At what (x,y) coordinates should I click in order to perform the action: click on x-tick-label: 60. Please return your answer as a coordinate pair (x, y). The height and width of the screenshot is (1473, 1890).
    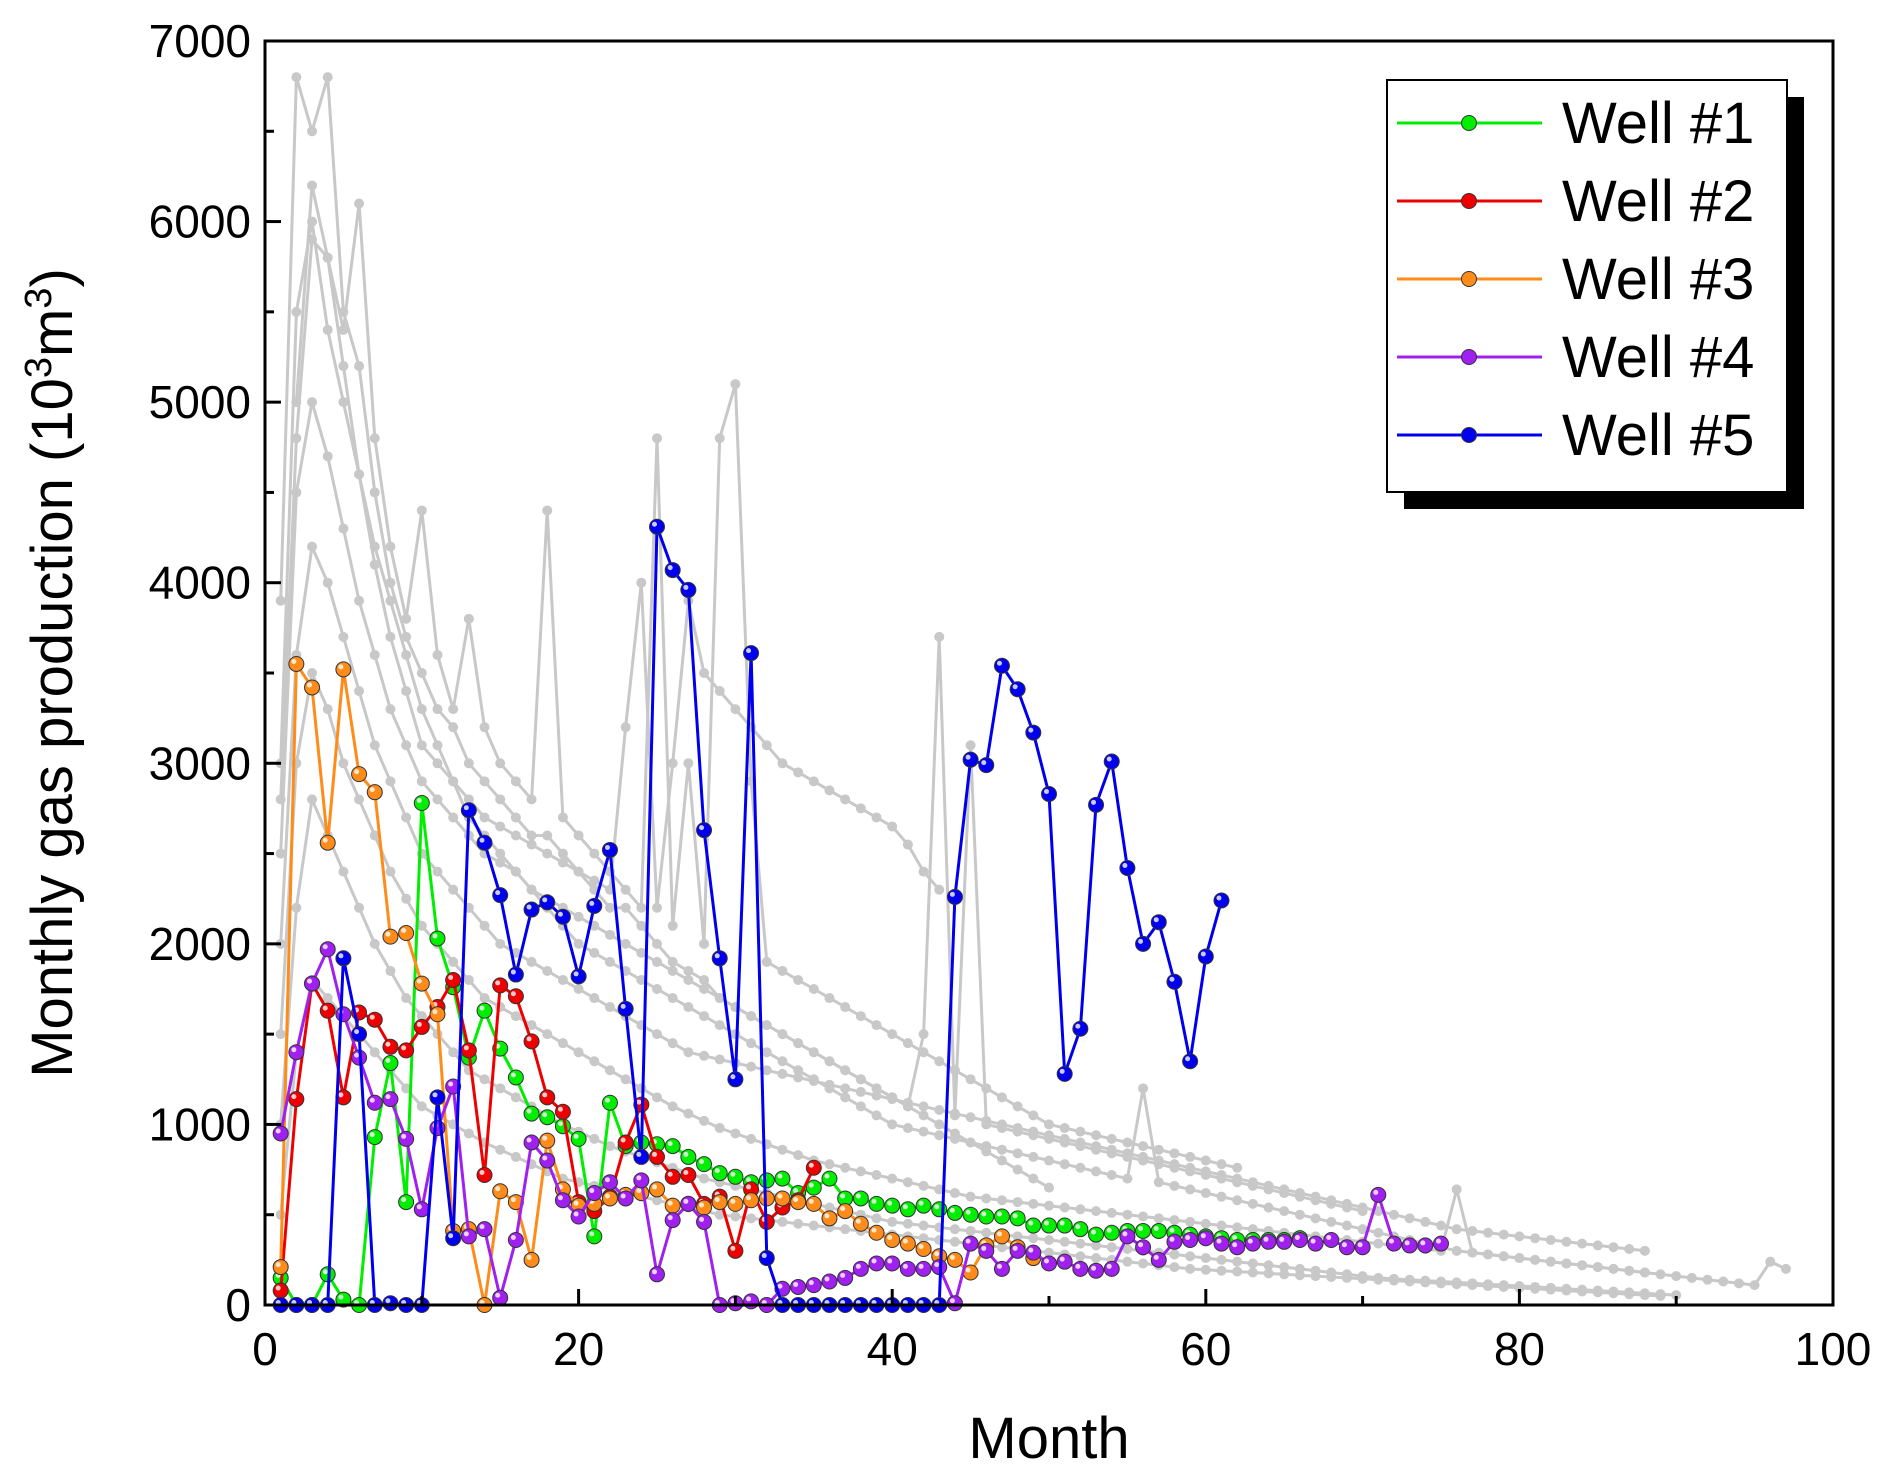
    Looking at the image, I should click on (1205, 1349).